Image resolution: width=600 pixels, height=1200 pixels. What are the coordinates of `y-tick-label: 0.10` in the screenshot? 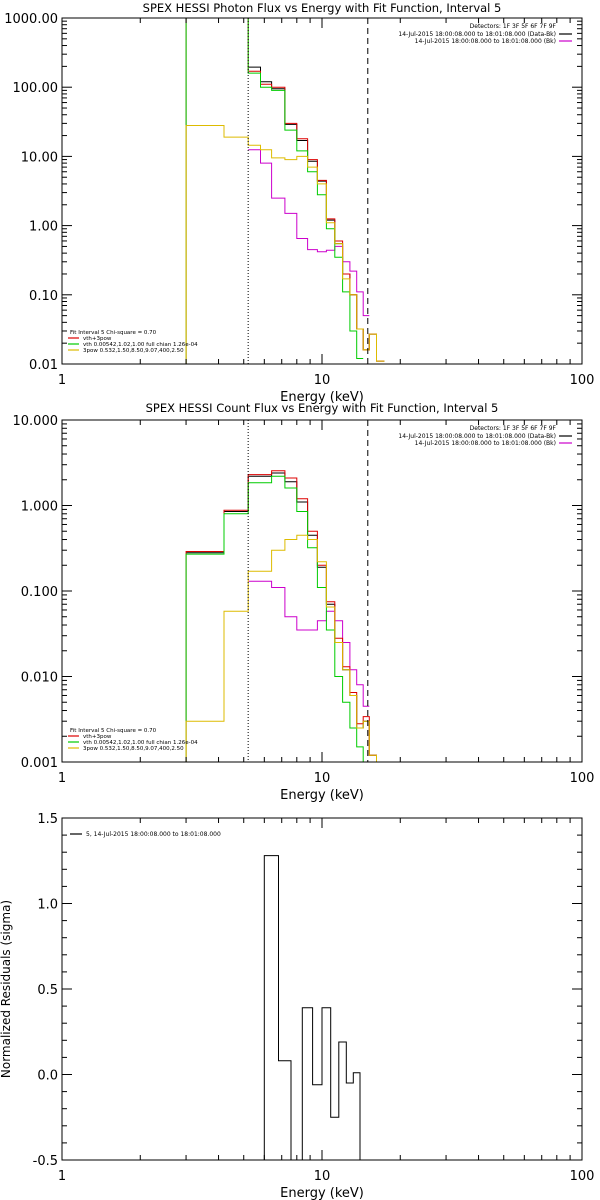 It's located at (43, 296).